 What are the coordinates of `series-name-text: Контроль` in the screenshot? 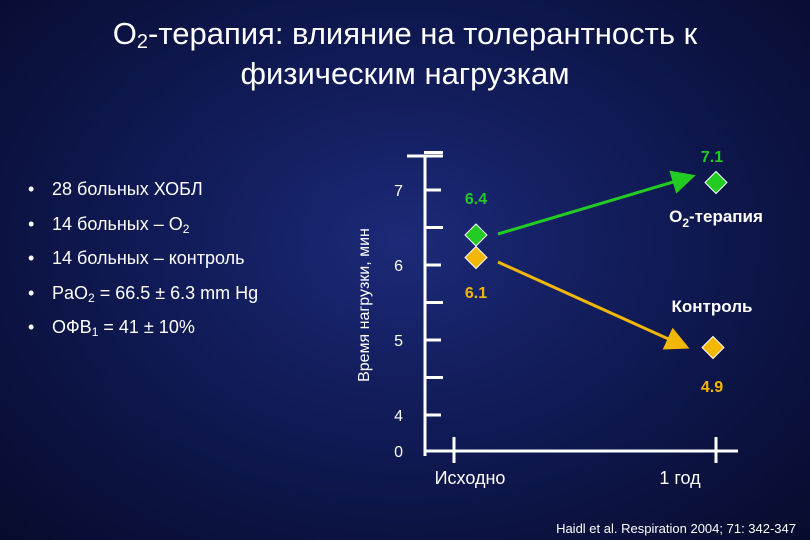 It's located at (712, 306).